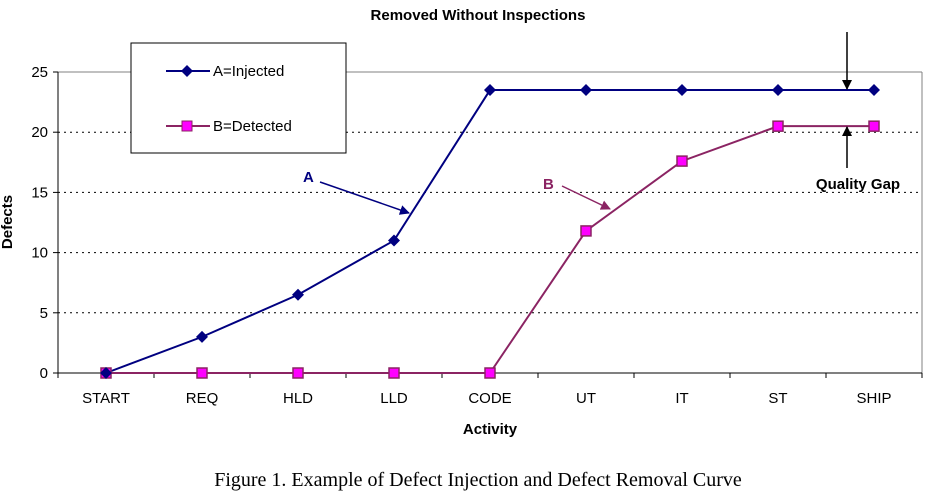 This screenshot has height=500, width=930. I want to click on removed-without-inspections-label: Removed Without Inspections, so click(478, 15).